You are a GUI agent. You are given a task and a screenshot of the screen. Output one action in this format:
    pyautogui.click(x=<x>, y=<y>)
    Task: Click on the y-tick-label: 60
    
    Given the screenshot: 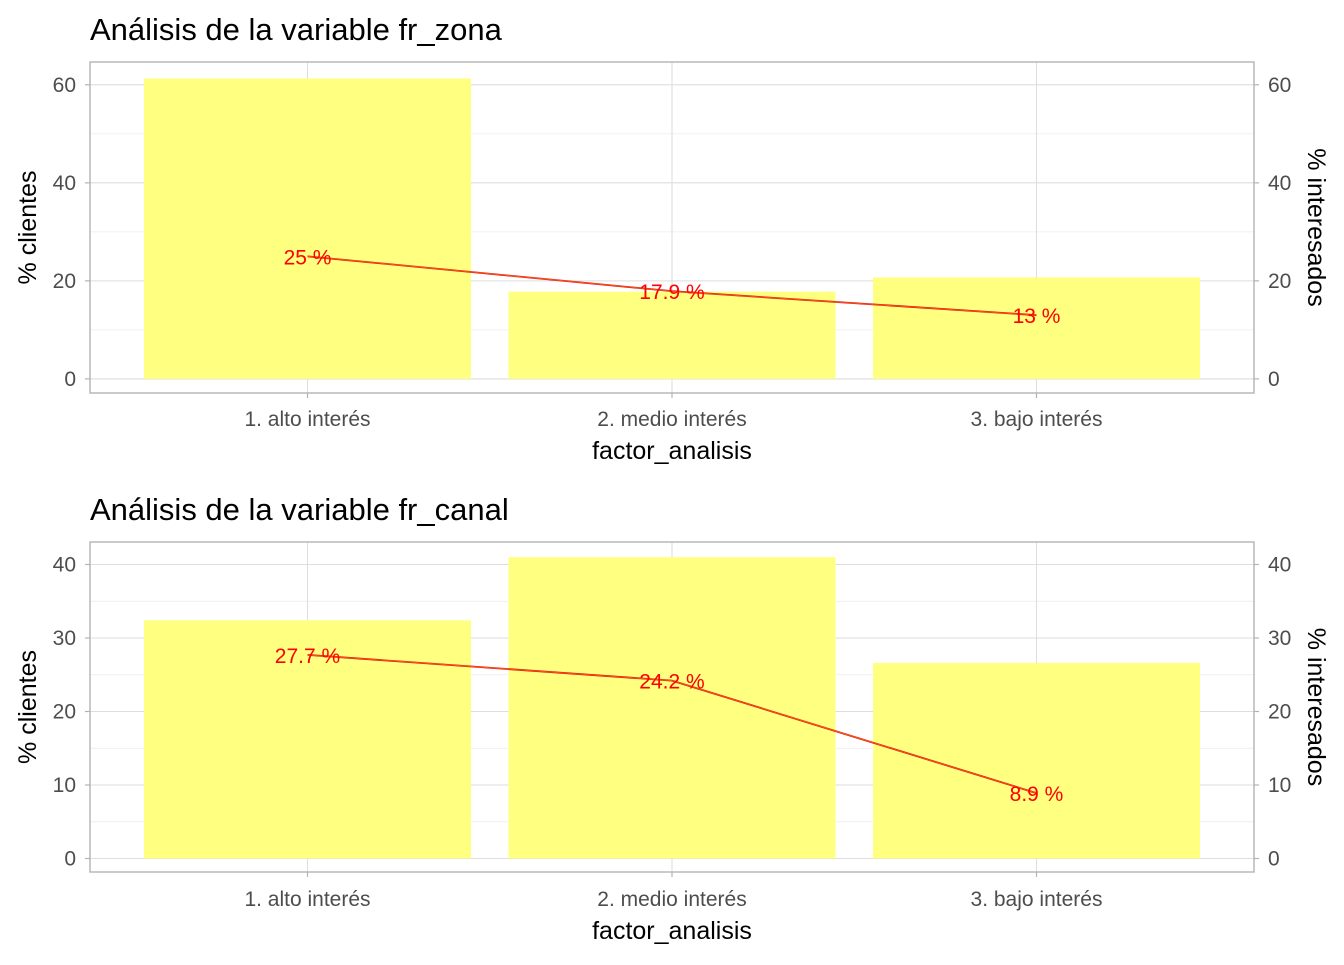 What is the action you would take?
    pyautogui.click(x=64, y=85)
    